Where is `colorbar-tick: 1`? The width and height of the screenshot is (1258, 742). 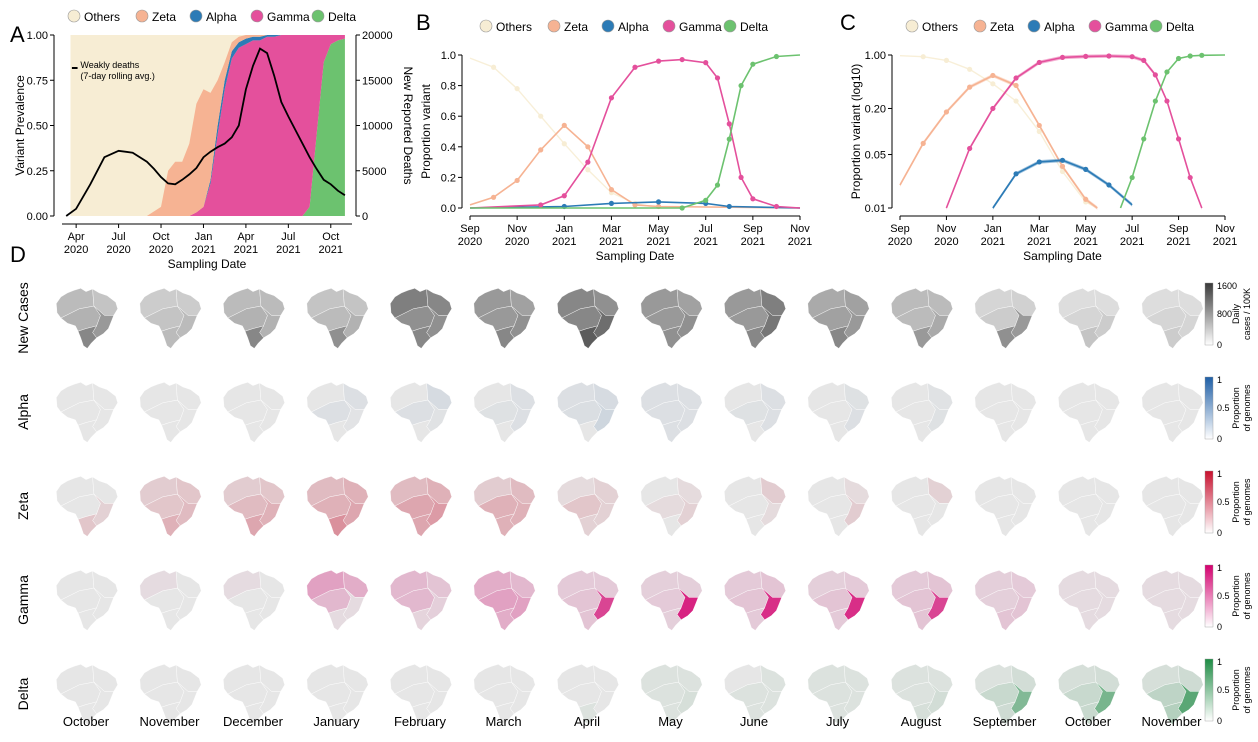
colorbar-tick: 1 is located at coordinates (1219, 568).